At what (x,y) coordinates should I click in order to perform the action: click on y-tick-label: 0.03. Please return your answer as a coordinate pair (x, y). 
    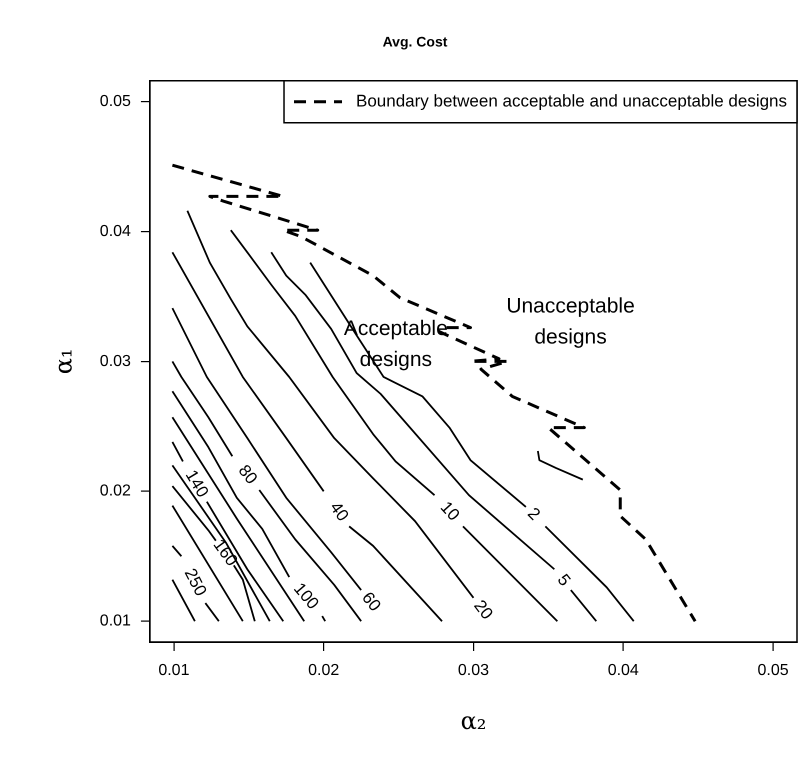
    Looking at the image, I should click on (116, 361).